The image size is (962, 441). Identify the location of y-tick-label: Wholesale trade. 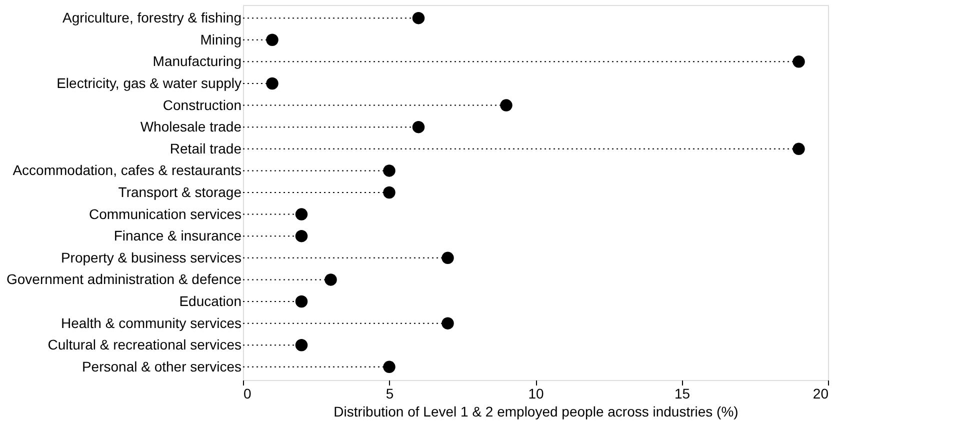
(191, 126).